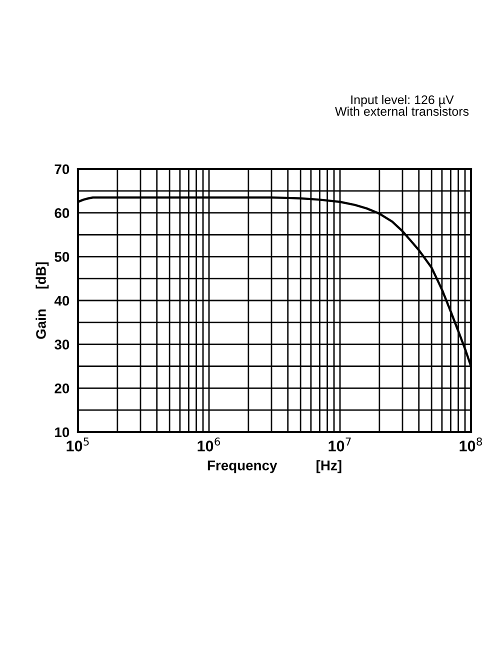 Image resolution: width=490 pixels, height=646 pixels. I want to click on x-tick-label: 10$^{5}$, so click(77, 445).